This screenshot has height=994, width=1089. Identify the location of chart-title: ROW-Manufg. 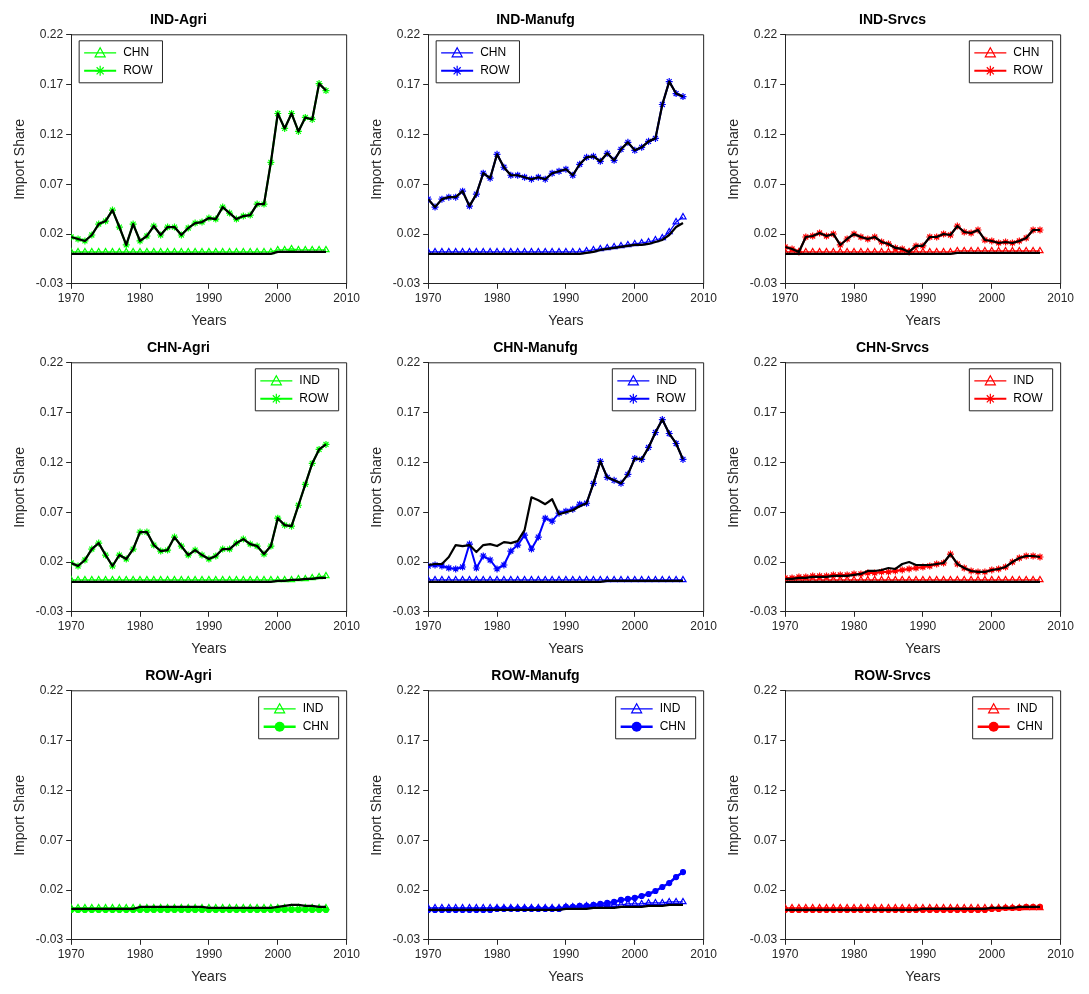
(535, 675).